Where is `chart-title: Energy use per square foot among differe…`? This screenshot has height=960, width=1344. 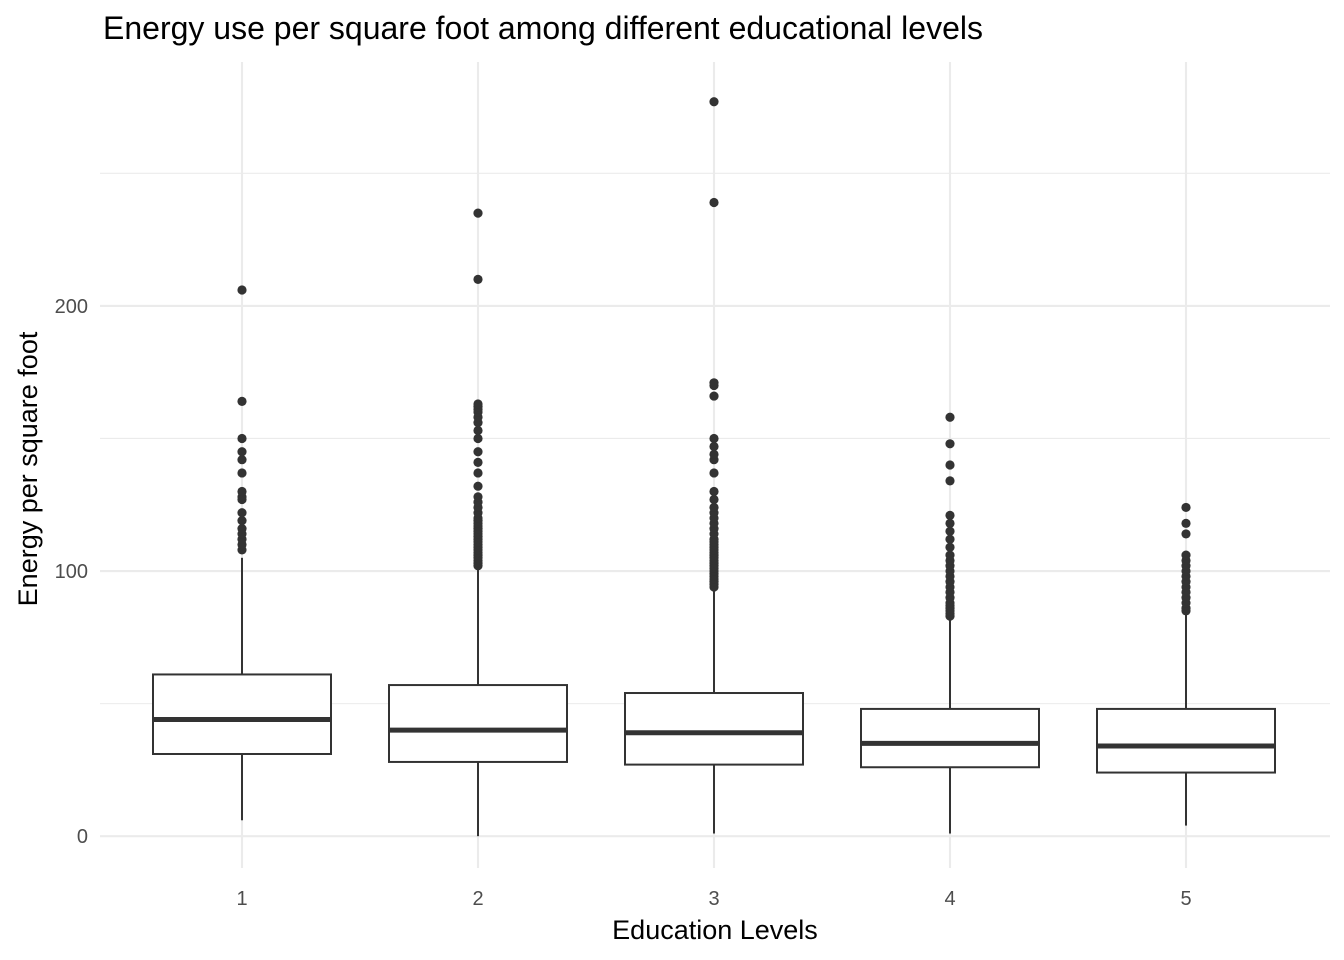
chart-title: Energy use per square foot among differe… is located at coordinates (543, 28).